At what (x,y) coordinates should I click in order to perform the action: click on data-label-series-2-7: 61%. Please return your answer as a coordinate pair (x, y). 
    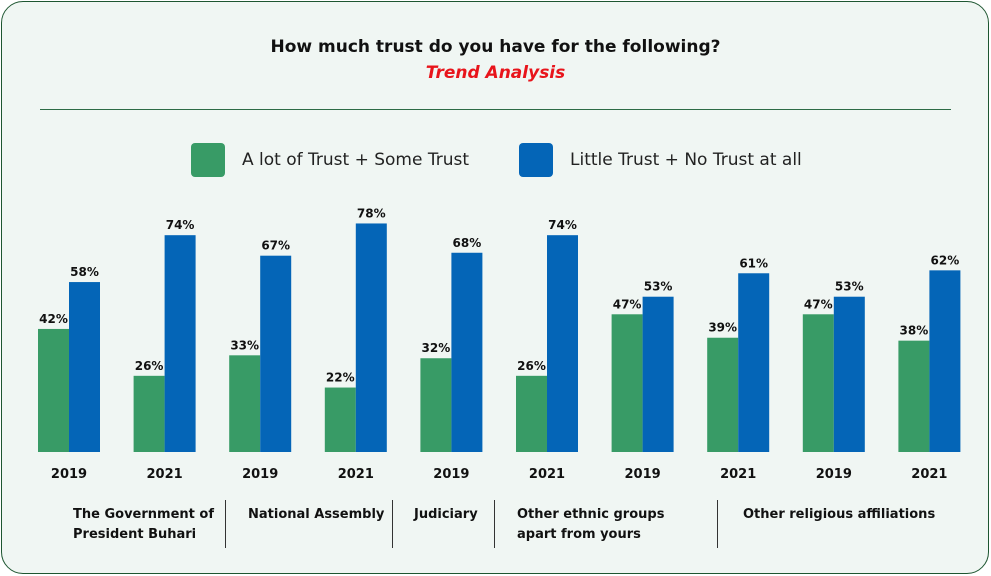
    Looking at the image, I should click on (753, 263).